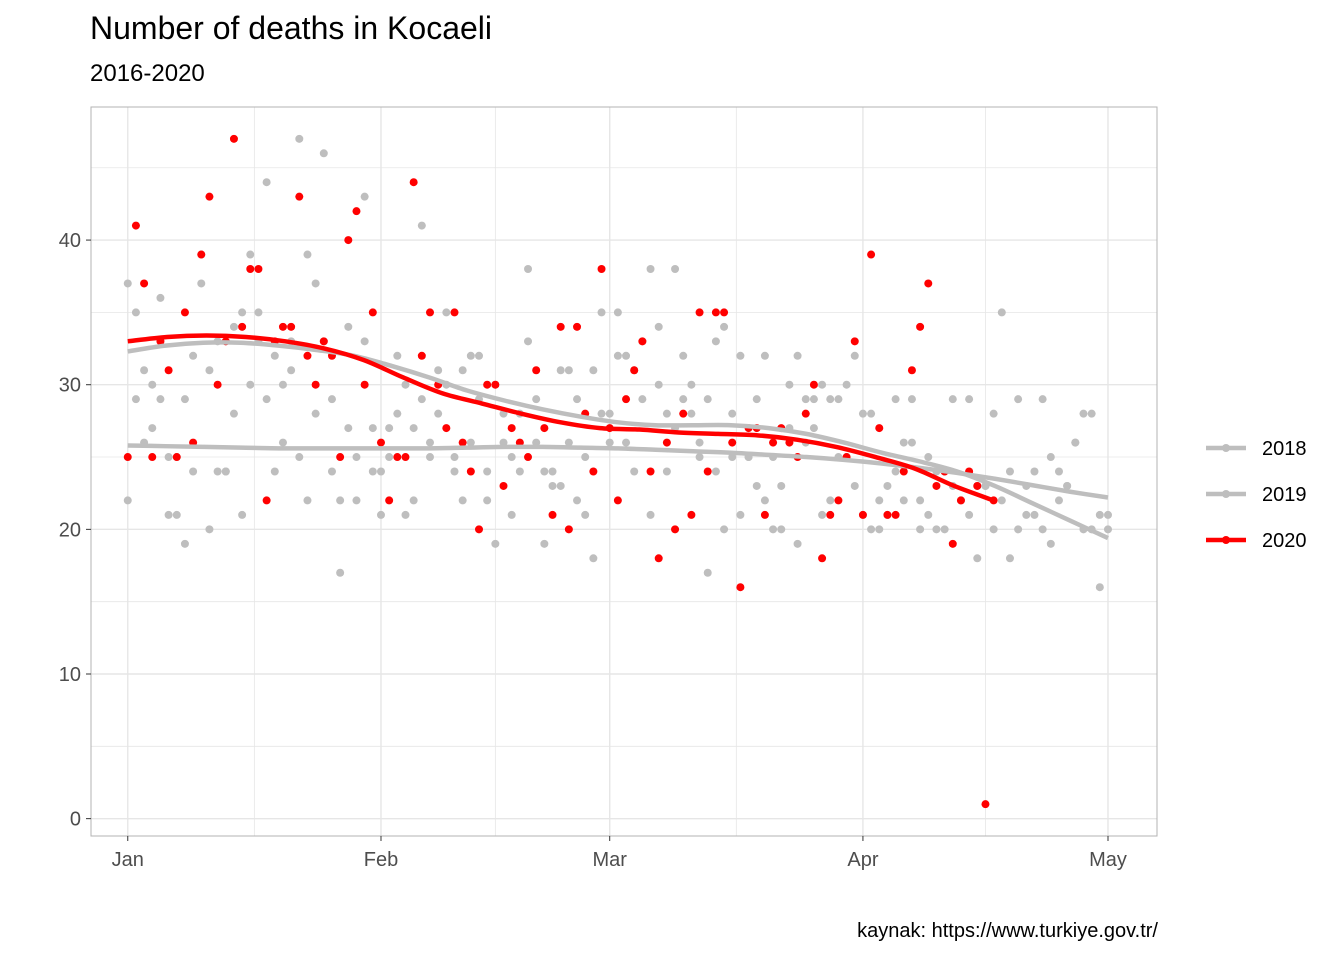 The height and width of the screenshot is (960, 1344). What do you see at coordinates (1284, 541) in the screenshot?
I see `legend-label-2020: 2020` at bounding box center [1284, 541].